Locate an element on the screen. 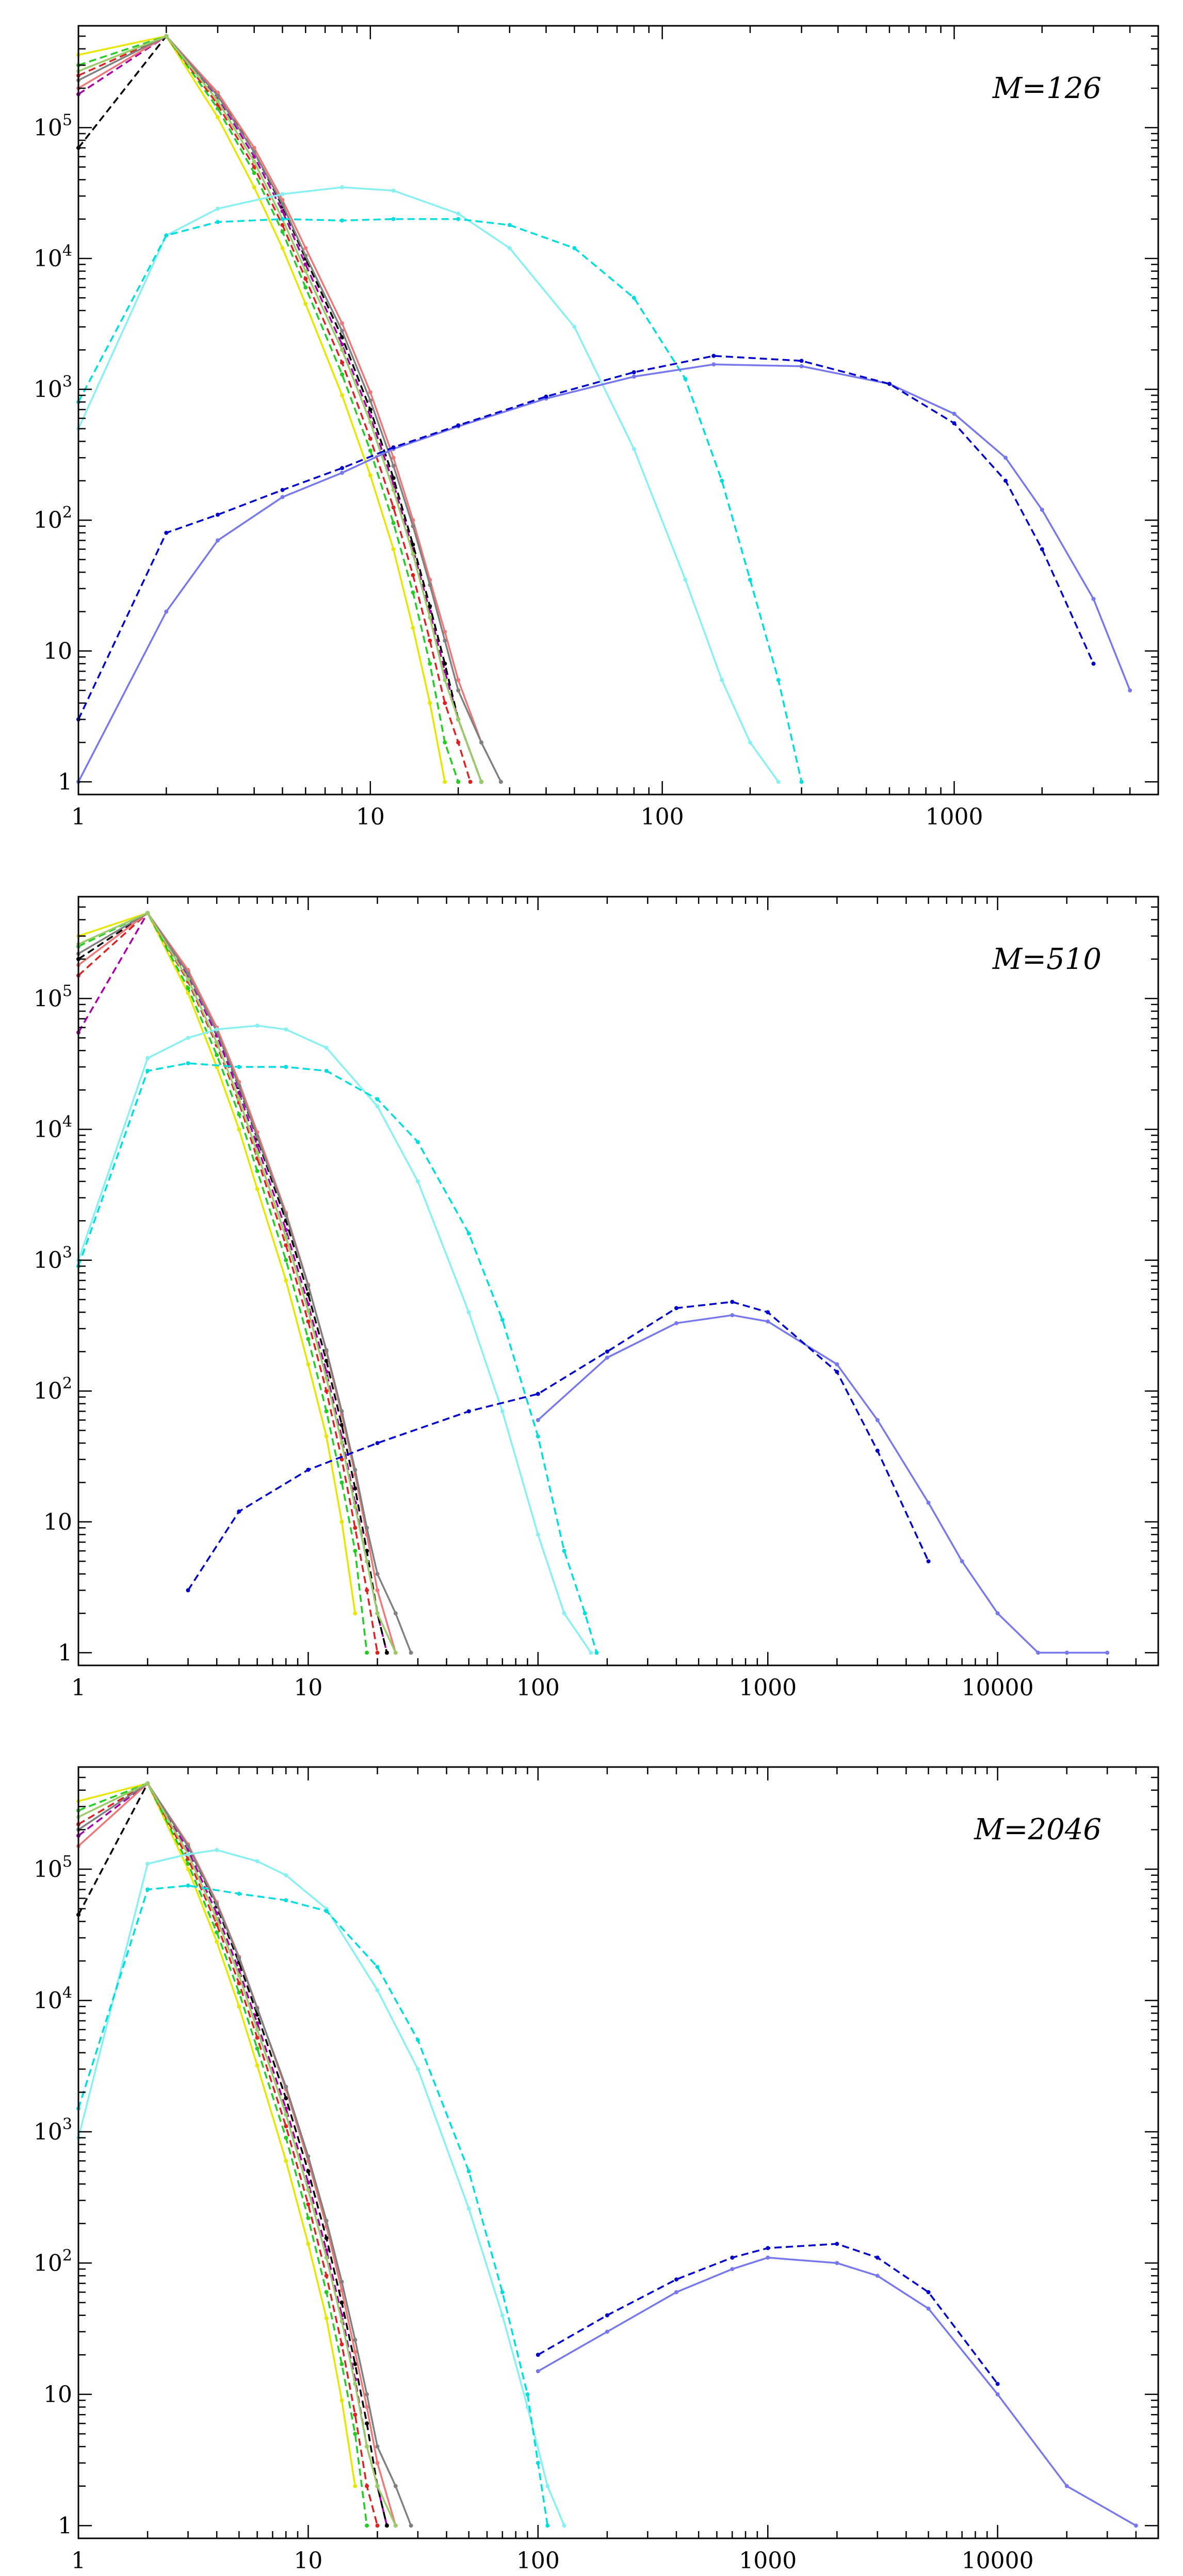 This screenshot has width=1183, height=2576. y-tick-label: 10³ is located at coordinates (53, 388).